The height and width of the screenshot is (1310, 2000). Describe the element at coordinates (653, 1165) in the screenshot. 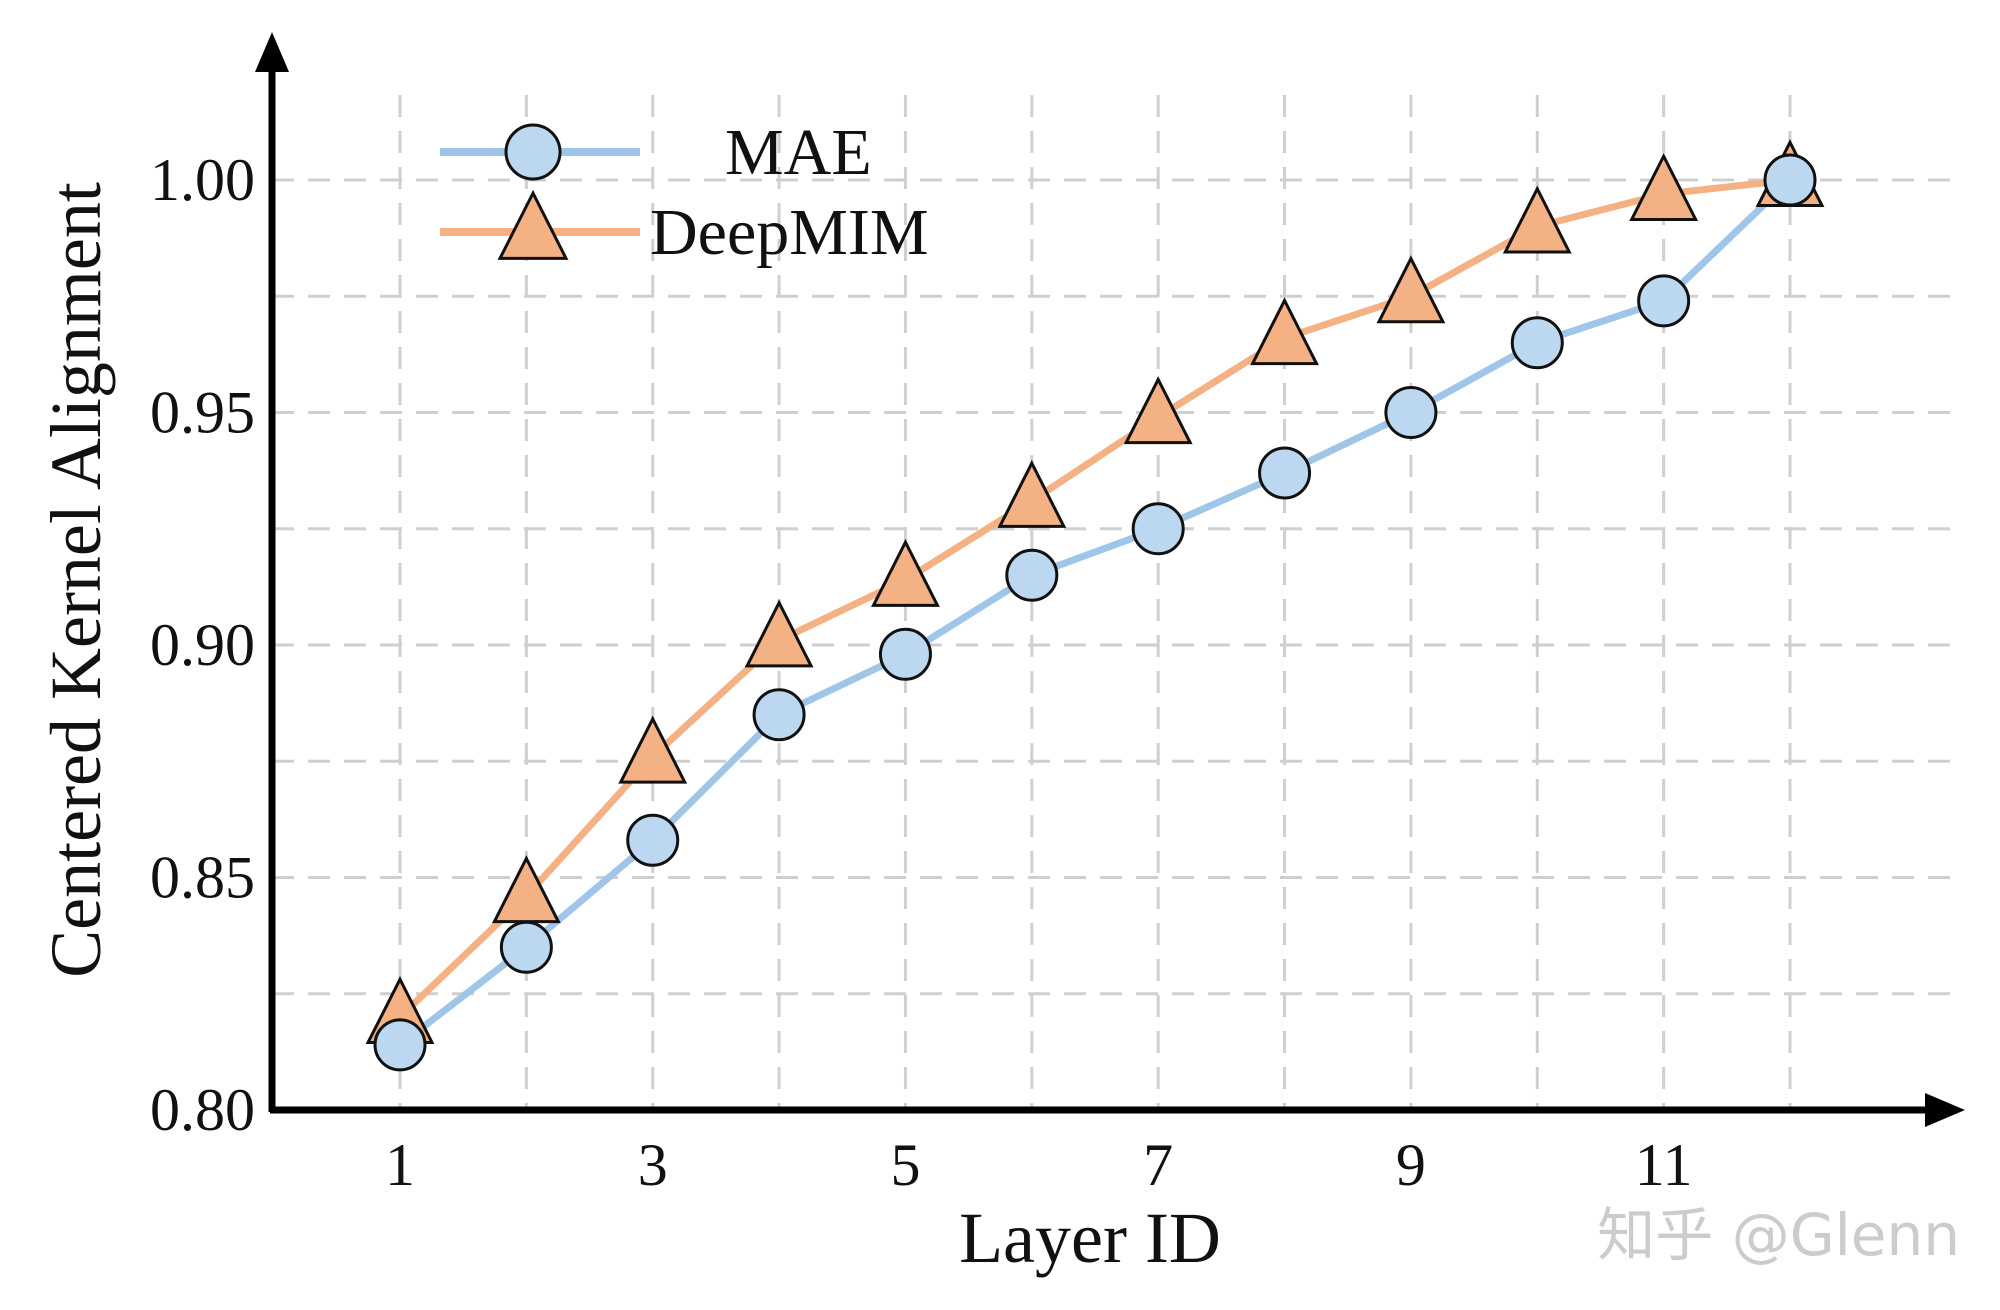

I see `x-tick-label: 3` at that location.